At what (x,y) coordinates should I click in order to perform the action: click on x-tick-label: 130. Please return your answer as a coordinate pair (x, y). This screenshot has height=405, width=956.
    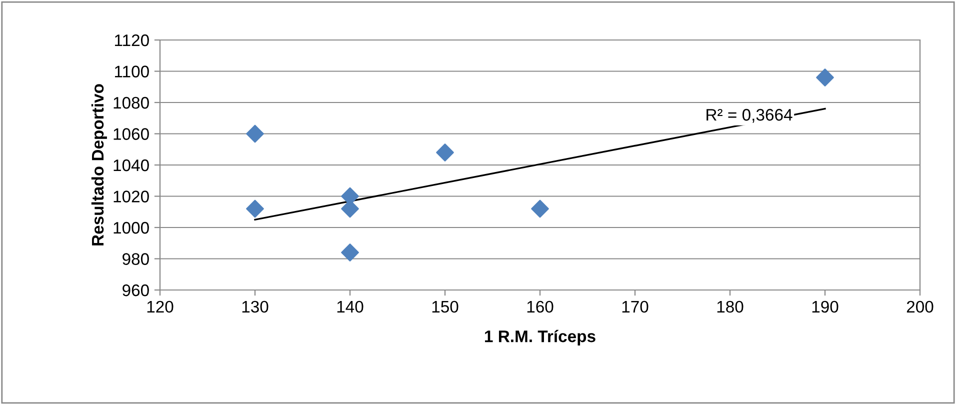
    Looking at the image, I should click on (255, 306).